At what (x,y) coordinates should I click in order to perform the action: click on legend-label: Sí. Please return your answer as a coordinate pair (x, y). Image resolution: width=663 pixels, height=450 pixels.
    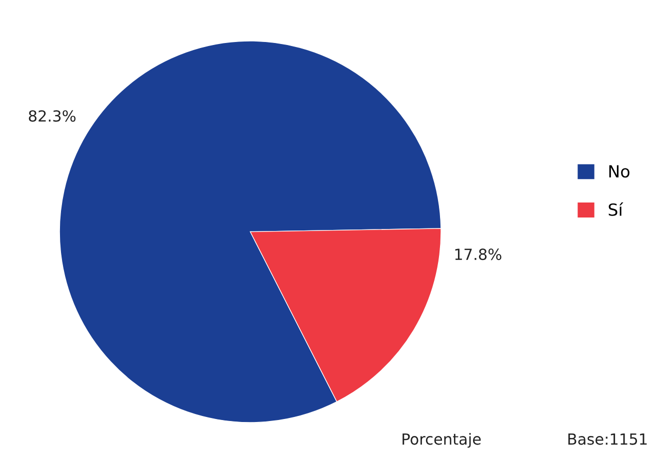
    Looking at the image, I should click on (616, 209).